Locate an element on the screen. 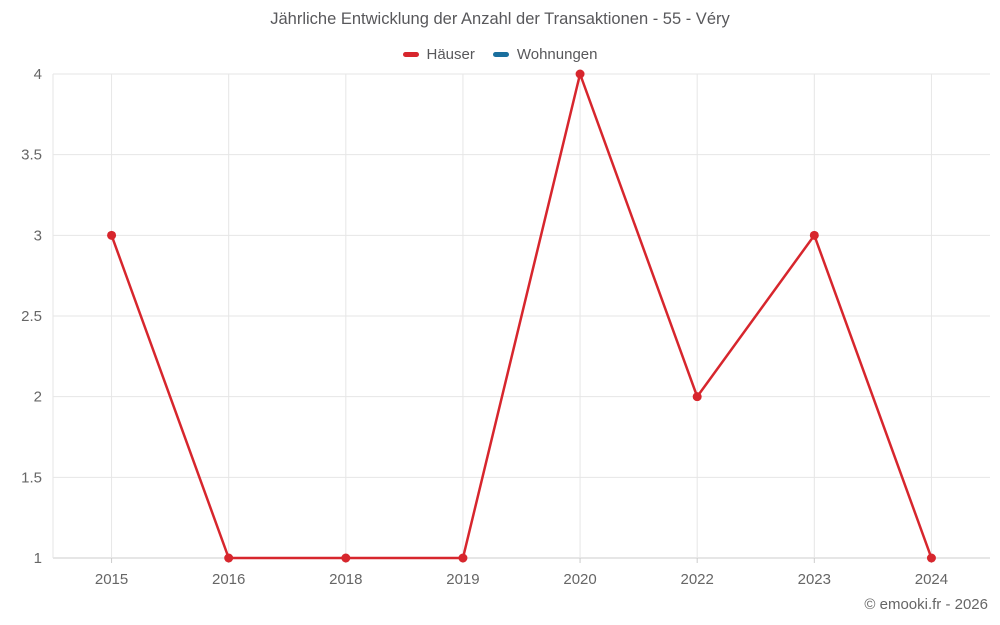 This screenshot has height=625, width=1000. y-axis-label: 1 is located at coordinates (38, 558).